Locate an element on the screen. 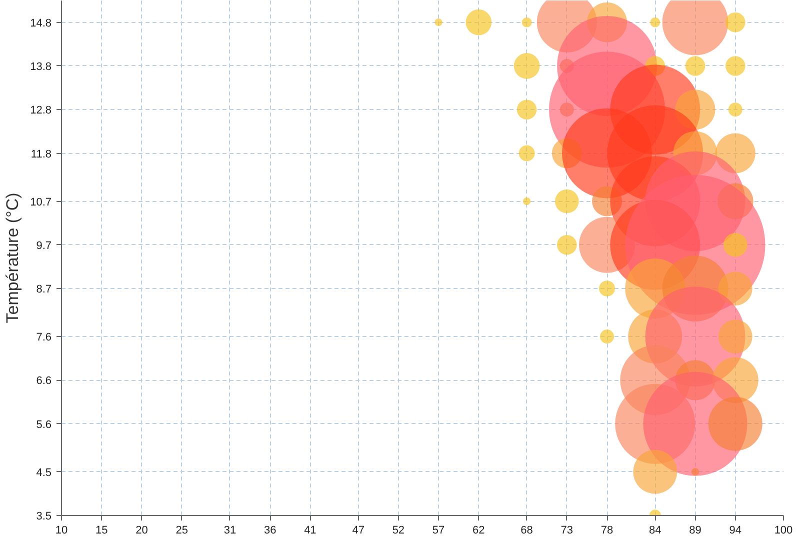 This screenshot has width=811, height=536. x-tick-label: 20 is located at coordinates (142, 530).